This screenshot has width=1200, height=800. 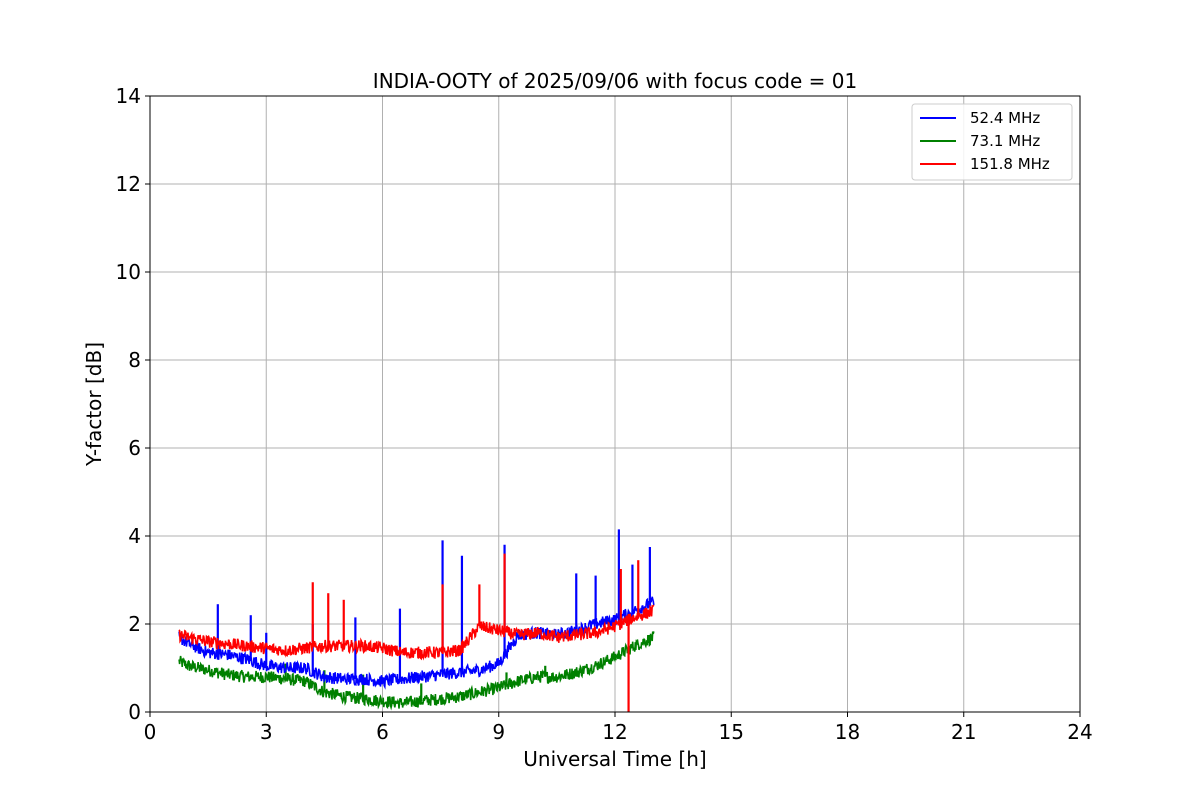 What do you see at coordinates (382, 732) in the screenshot?
I see `x-tick-label-2: 6` at bounding box center [382, 732].